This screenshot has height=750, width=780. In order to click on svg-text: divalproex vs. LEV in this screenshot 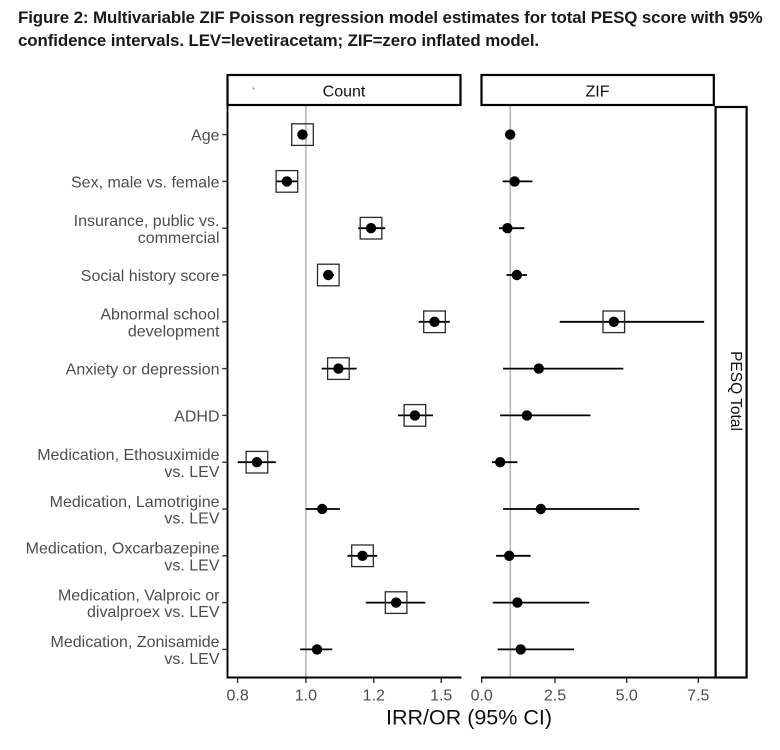, I will do `click(153, 612)`.